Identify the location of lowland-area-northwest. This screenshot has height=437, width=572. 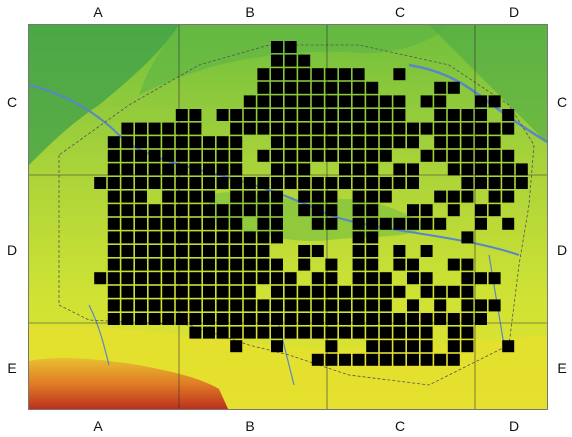
(104, 95).